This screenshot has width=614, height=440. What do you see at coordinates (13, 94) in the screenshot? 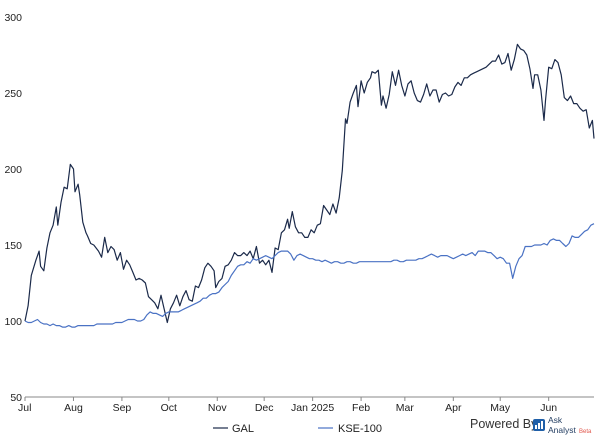
I see `y-tick-label: 250` at bounding box center [13, 94].